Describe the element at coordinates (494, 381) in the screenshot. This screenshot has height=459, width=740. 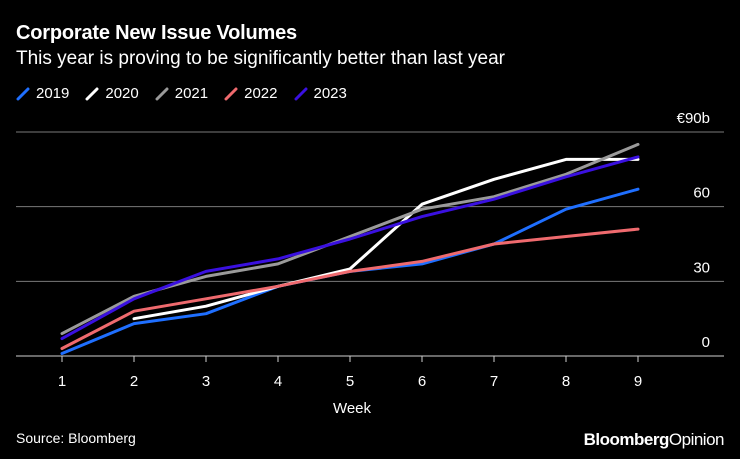
I see `x-tick-label: 7` at that location.